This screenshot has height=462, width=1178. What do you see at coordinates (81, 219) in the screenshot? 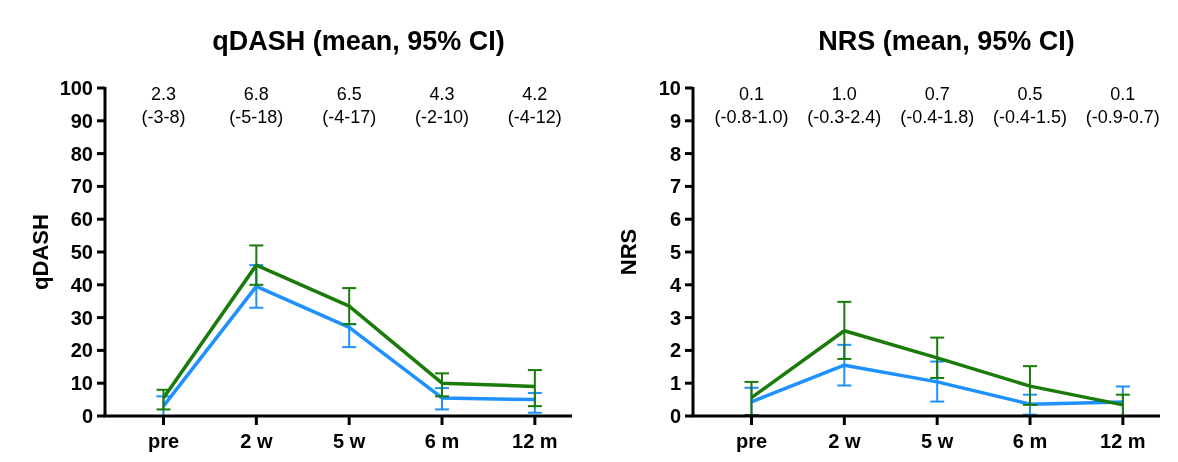
I see `y-tick-label: 60` at bounding box center [81, 219].